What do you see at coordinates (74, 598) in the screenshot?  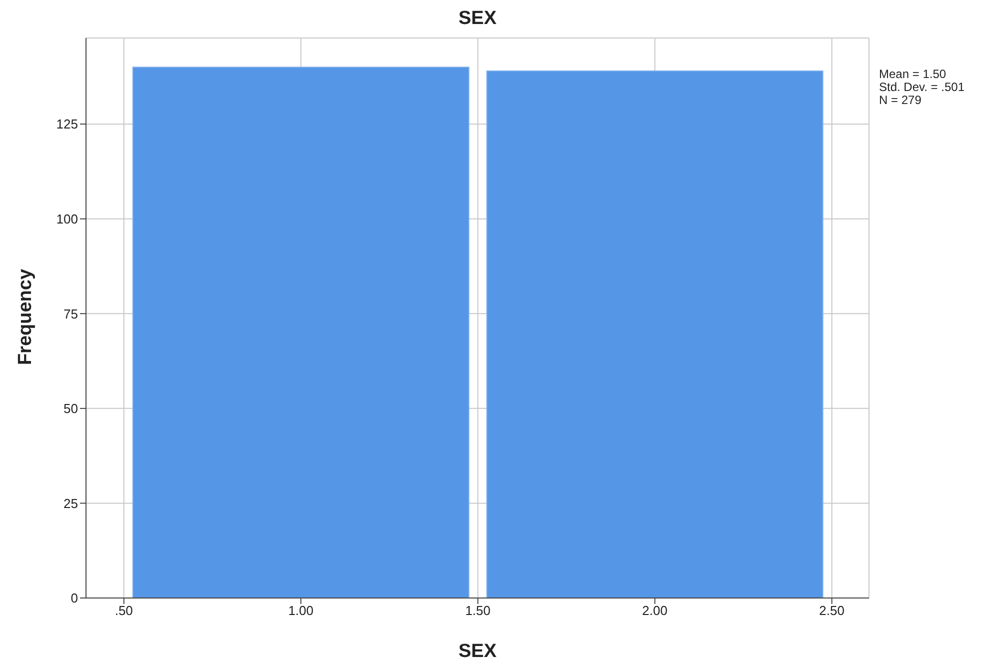 I see `y-tick-label: 0` at bounding box center [74, 598].